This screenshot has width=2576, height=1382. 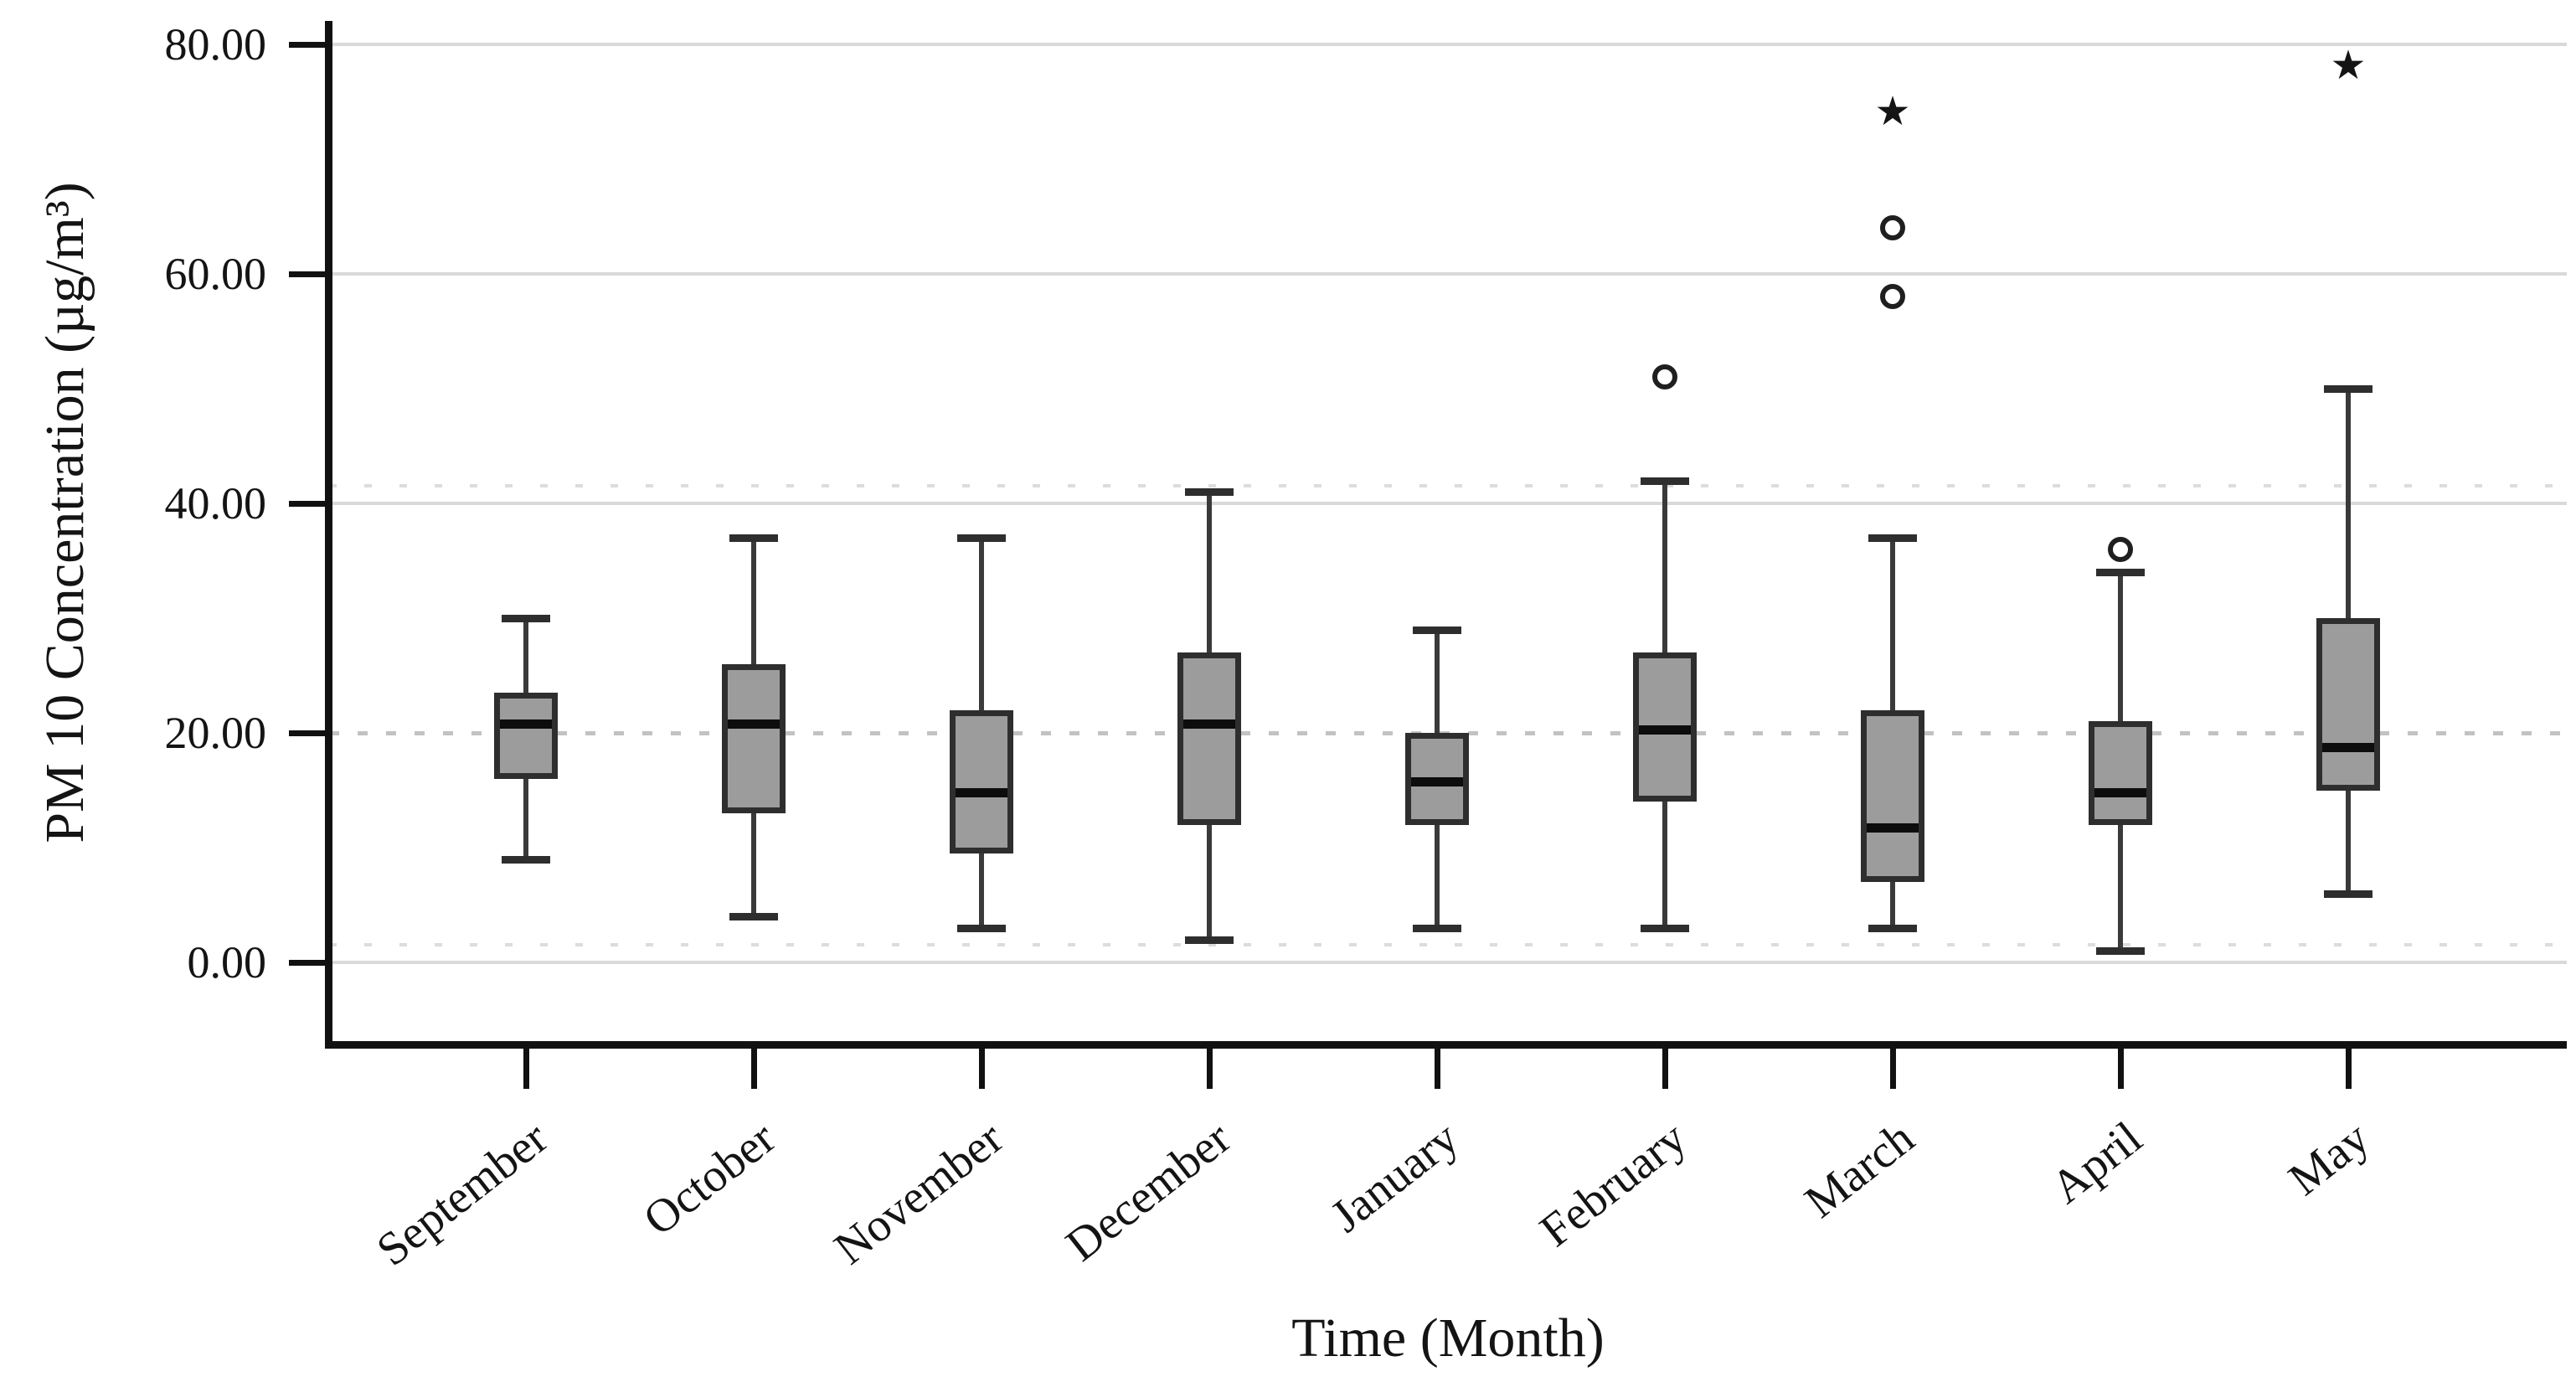 What do you see at coordinates (328, 535) in the screenshot?
I see `y-axis-line` at bounding box center [328, 535].